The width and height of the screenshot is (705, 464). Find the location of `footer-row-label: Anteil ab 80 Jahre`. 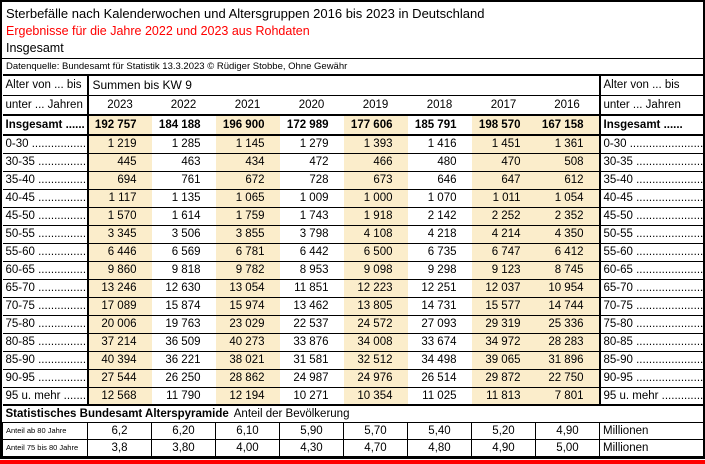

footer-row-label: Anteil ab 80 Jahre is located at coordinates (45, 430).